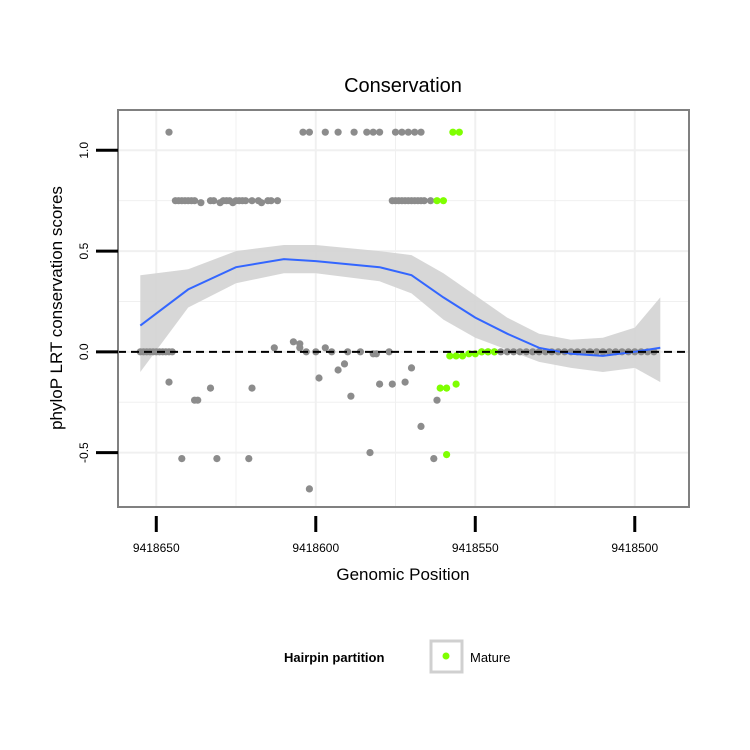 This screenshot has width=750, height=750. What do you see at coordinates (475, 548) in the screenshot?
I see `x-tick-label: 9418550` at bounding box center [475, 548].